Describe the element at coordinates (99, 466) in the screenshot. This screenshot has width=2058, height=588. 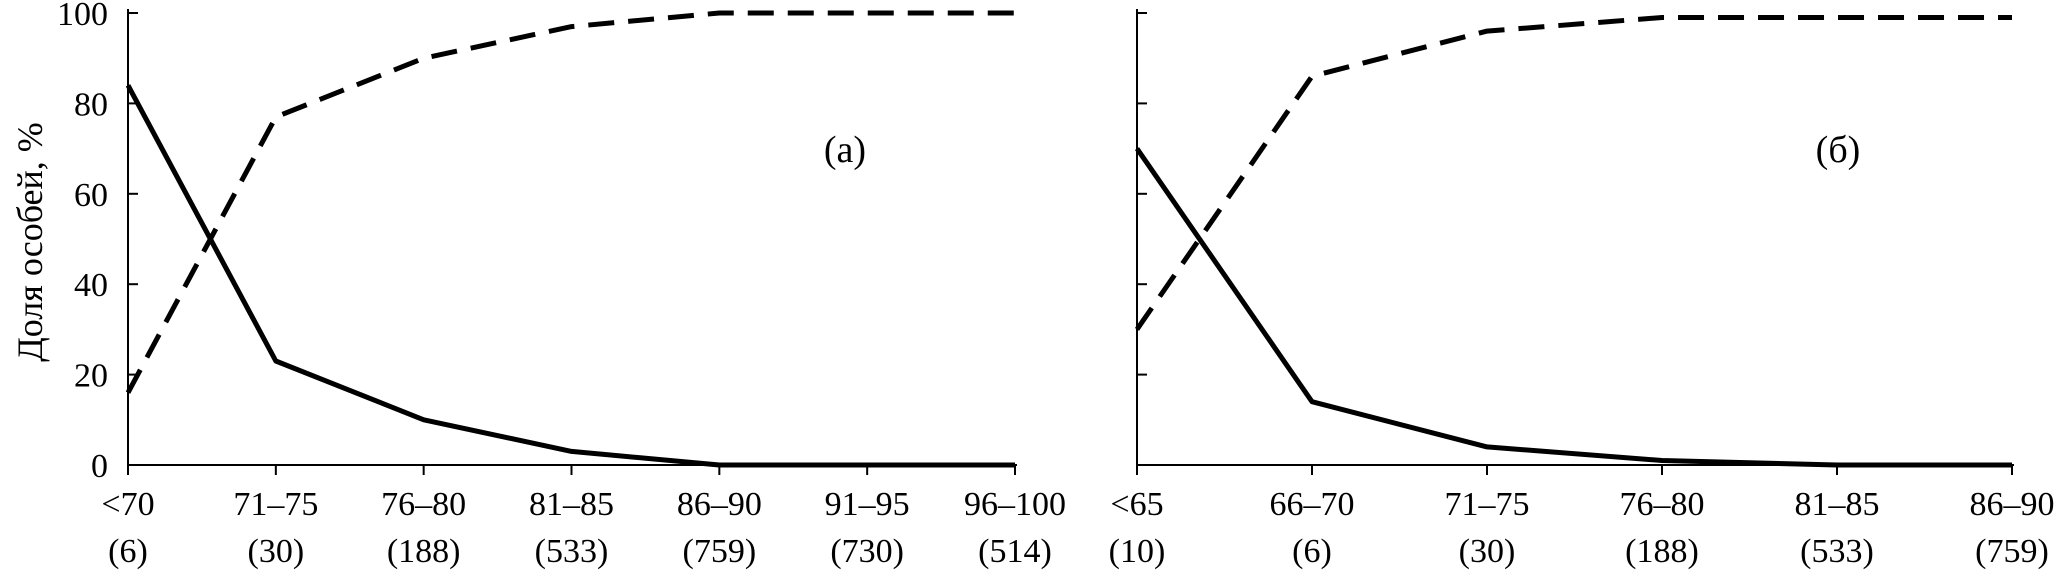
I see `y-tick-label: 0` at that location.